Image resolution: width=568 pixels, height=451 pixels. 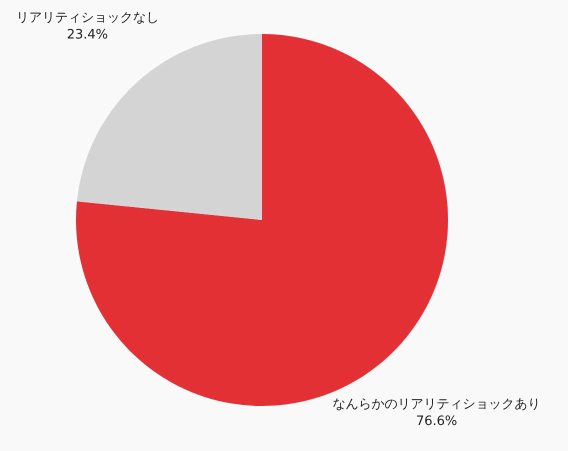 What do you see at coordinates (437, 422) in the screenshot?
I see `data-label: 76.6%` at bounding box center [437, 422].